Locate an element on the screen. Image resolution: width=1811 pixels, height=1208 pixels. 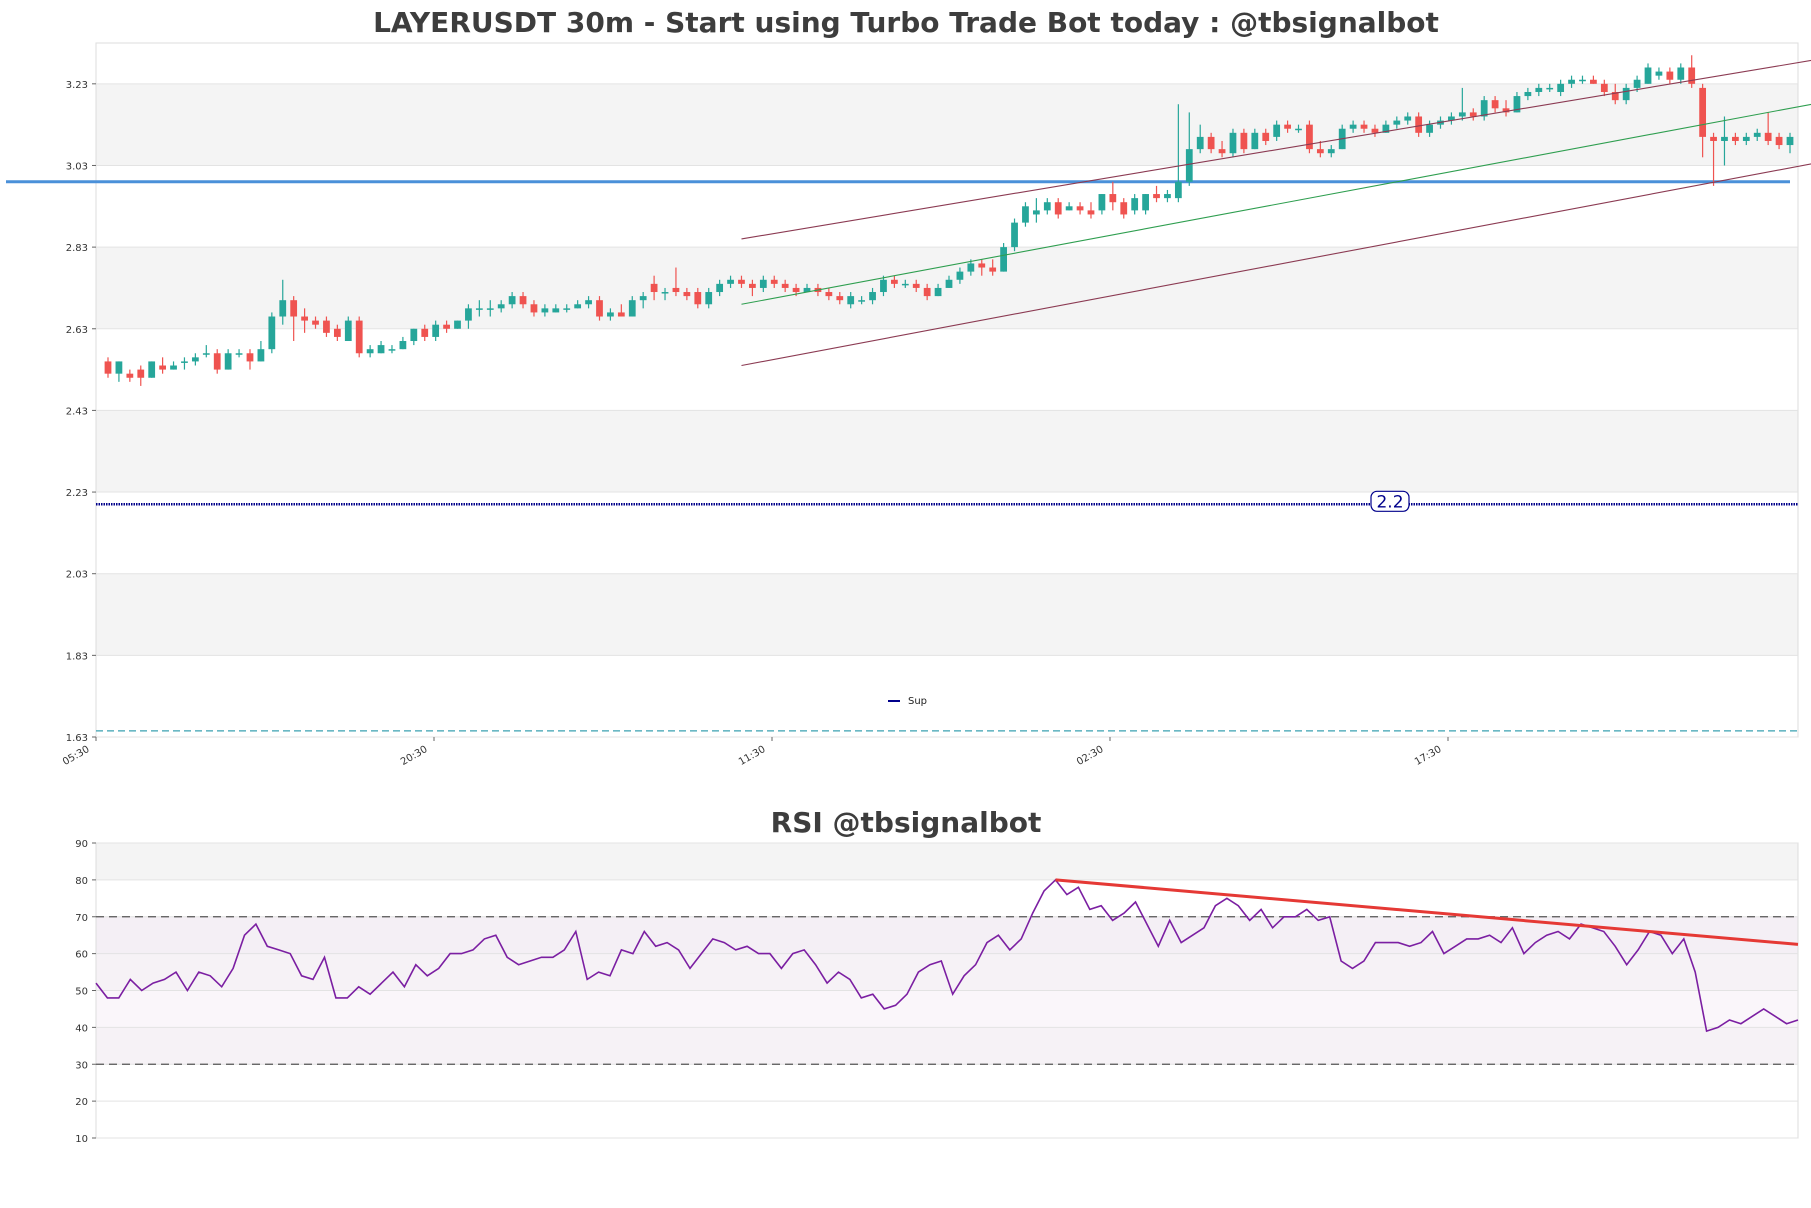
channel-upper-line is located at coordinates (1276, 149).